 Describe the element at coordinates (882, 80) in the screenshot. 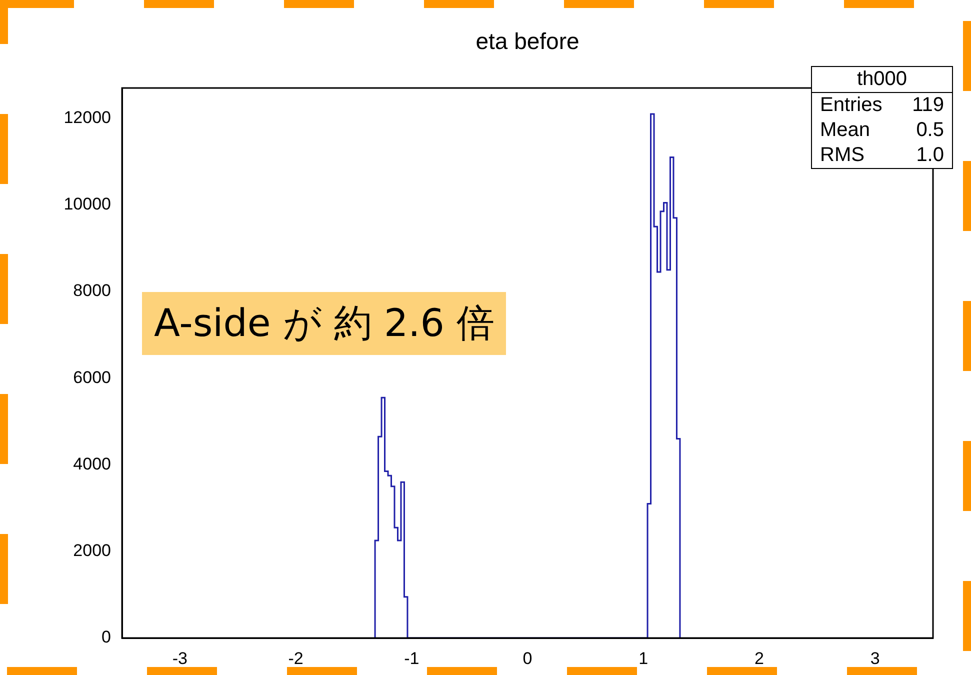

I see `annotation: th000` at that location.